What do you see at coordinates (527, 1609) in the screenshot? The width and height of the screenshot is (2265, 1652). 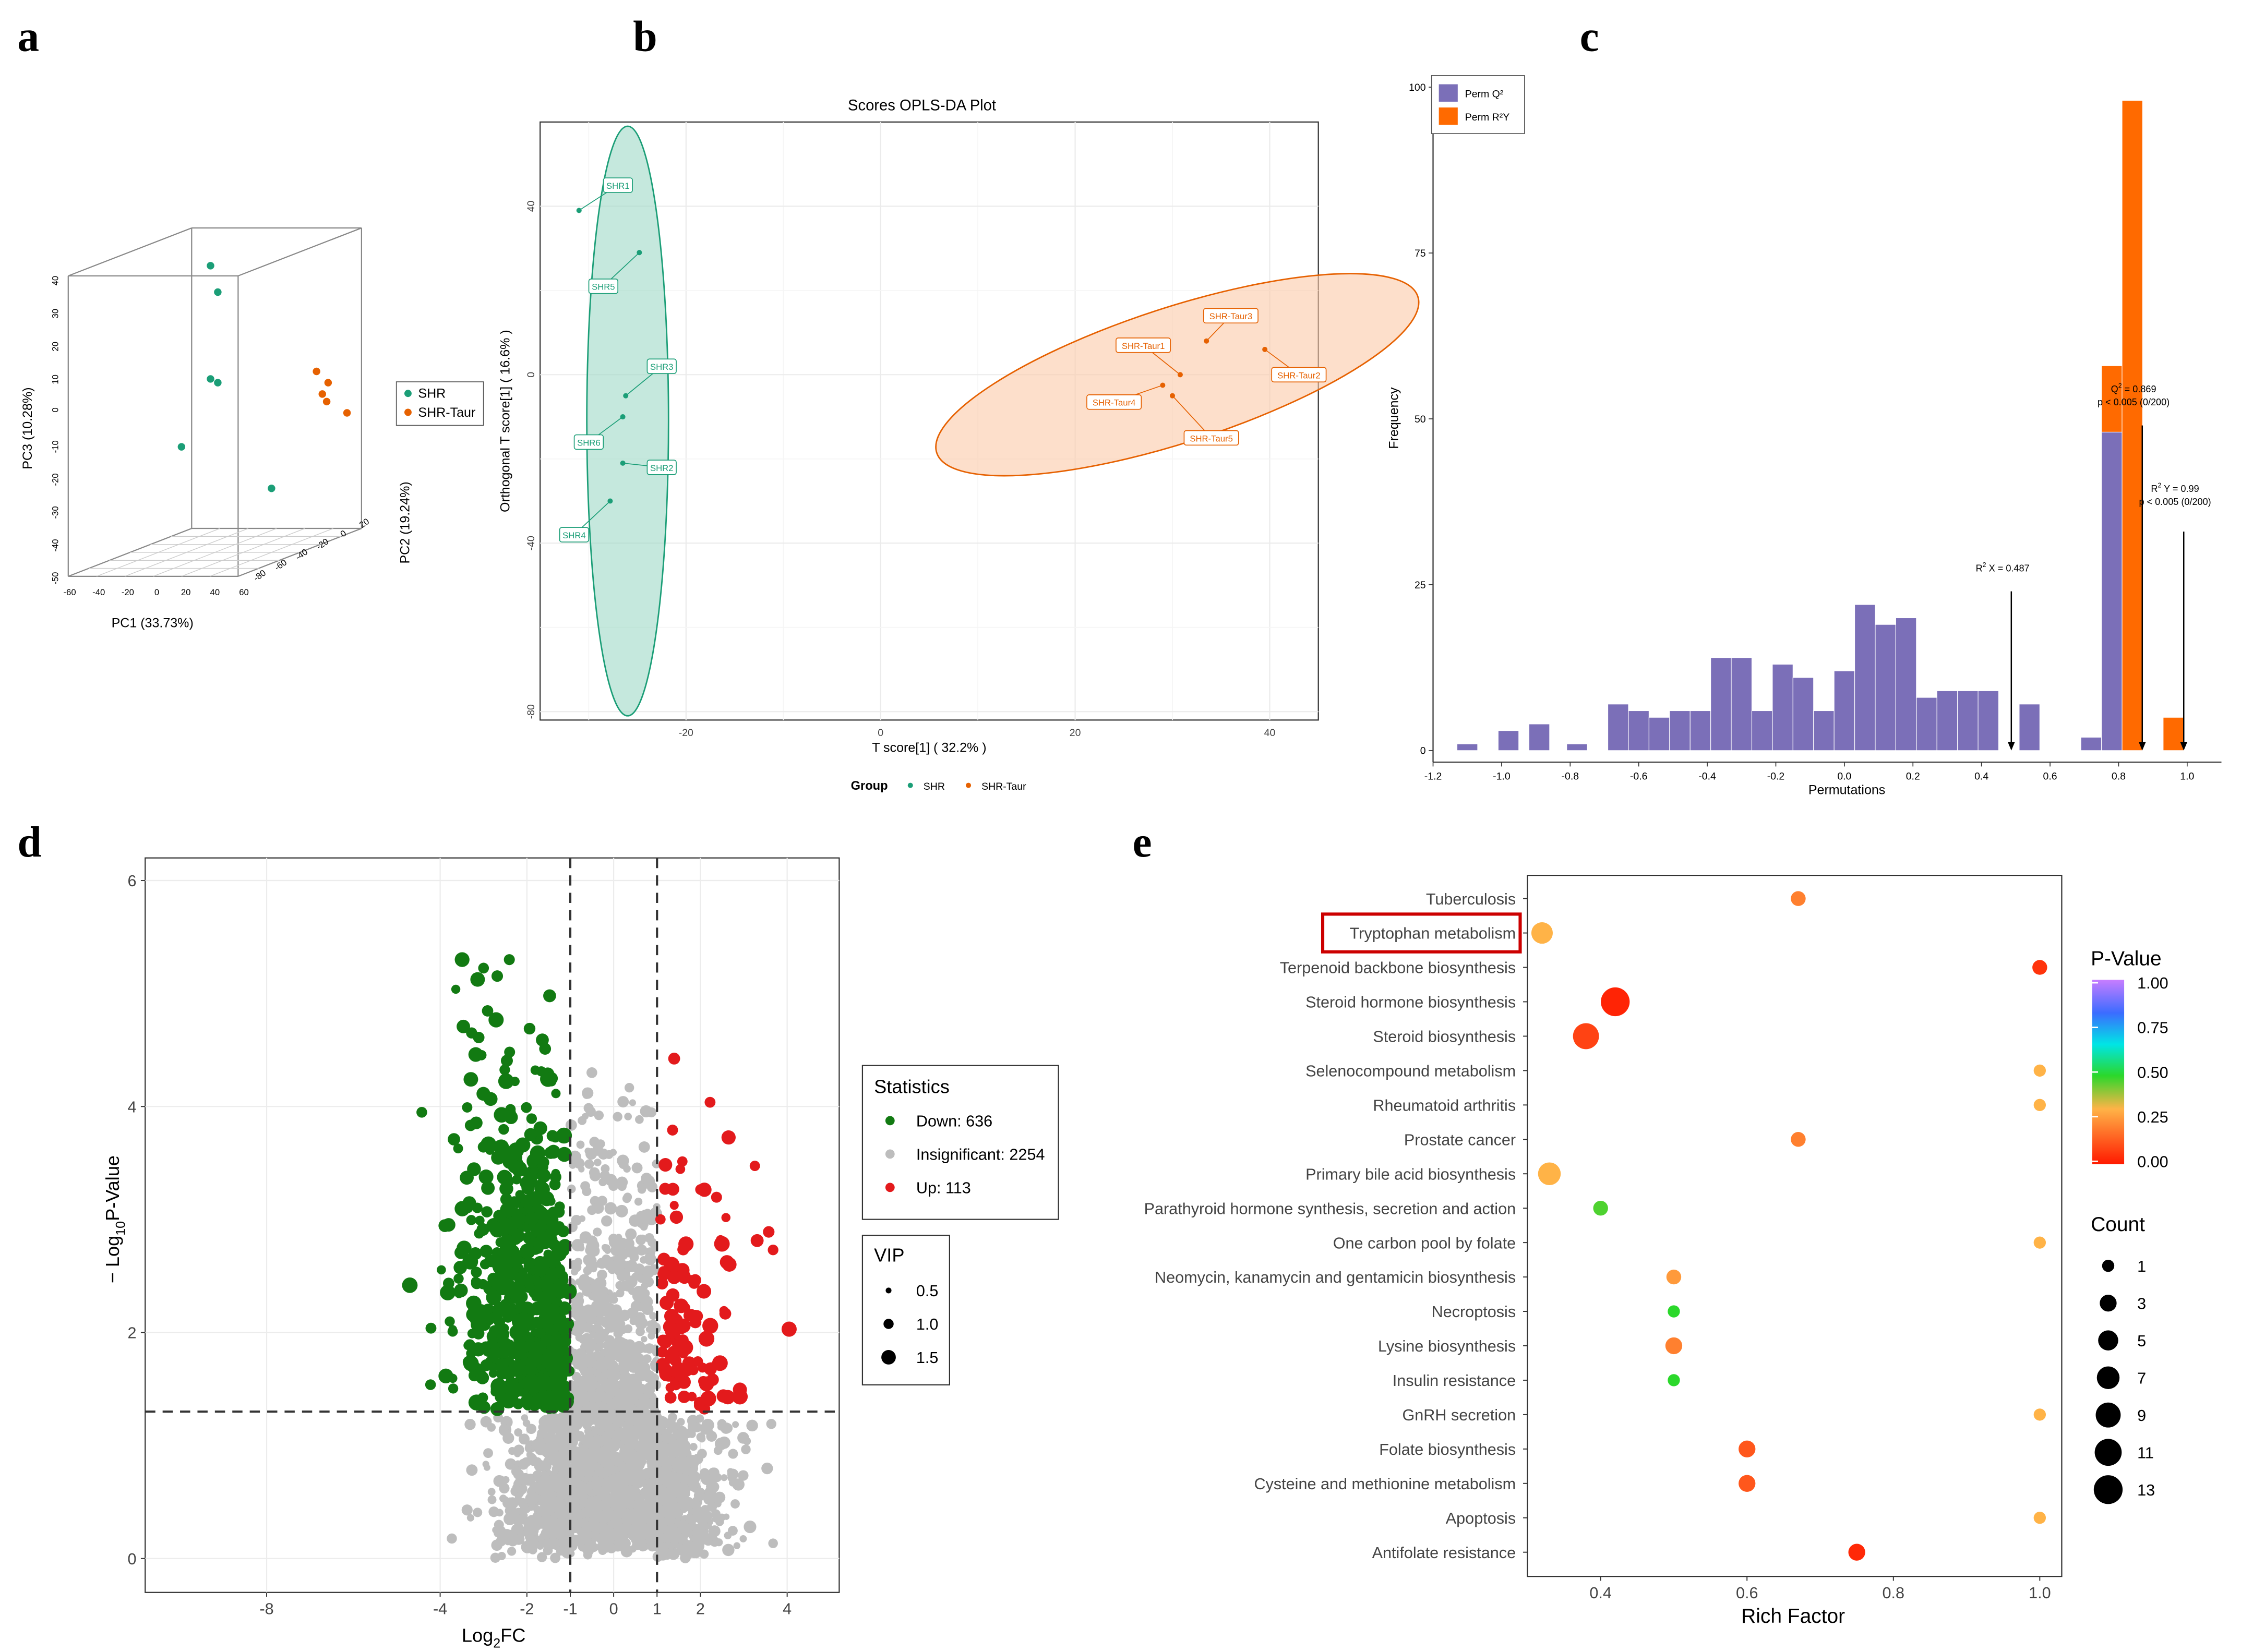 I see `d-xtick: -2` at bounding box center [527, 1609].